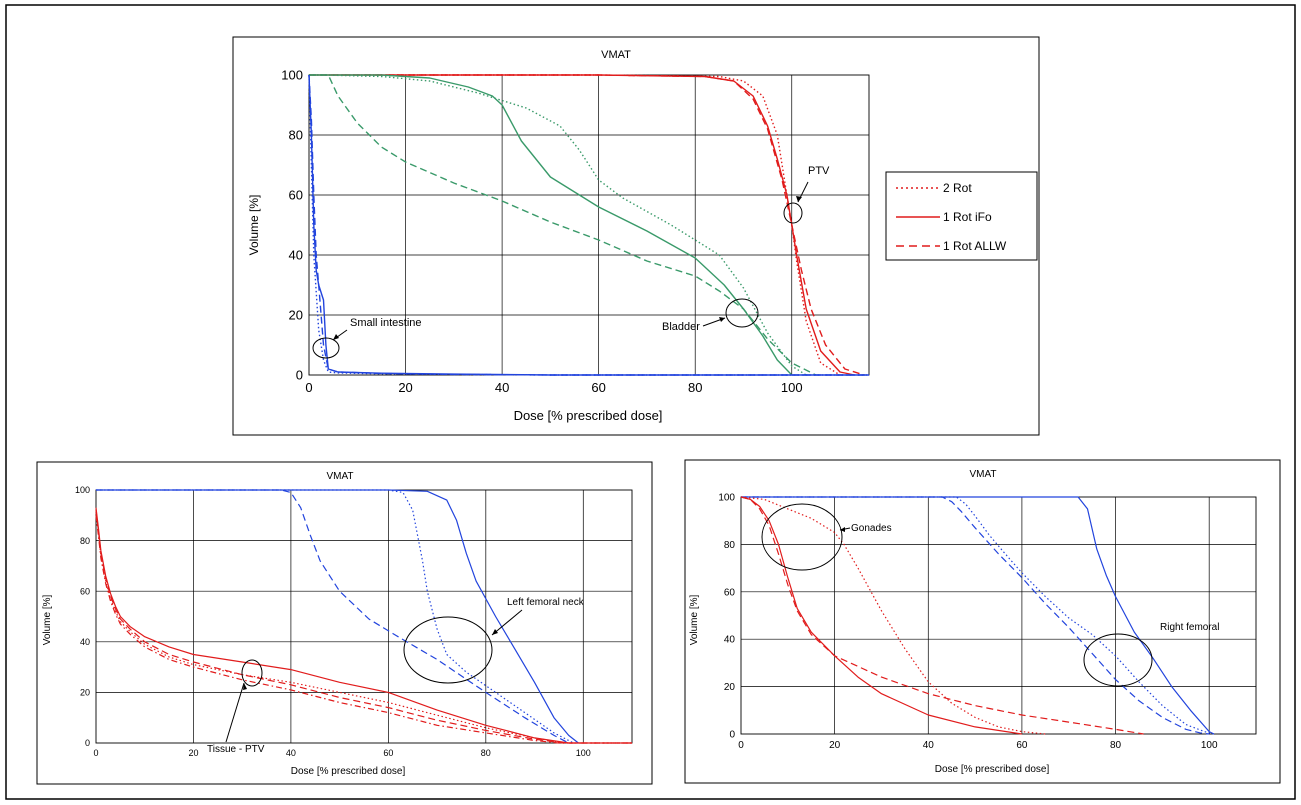  What do you see at coordinates (975, 246) in the screenshot?
I see `legend-label-1-rot-allw: 1 Rot ALLW` at bounding box center [975, 246].